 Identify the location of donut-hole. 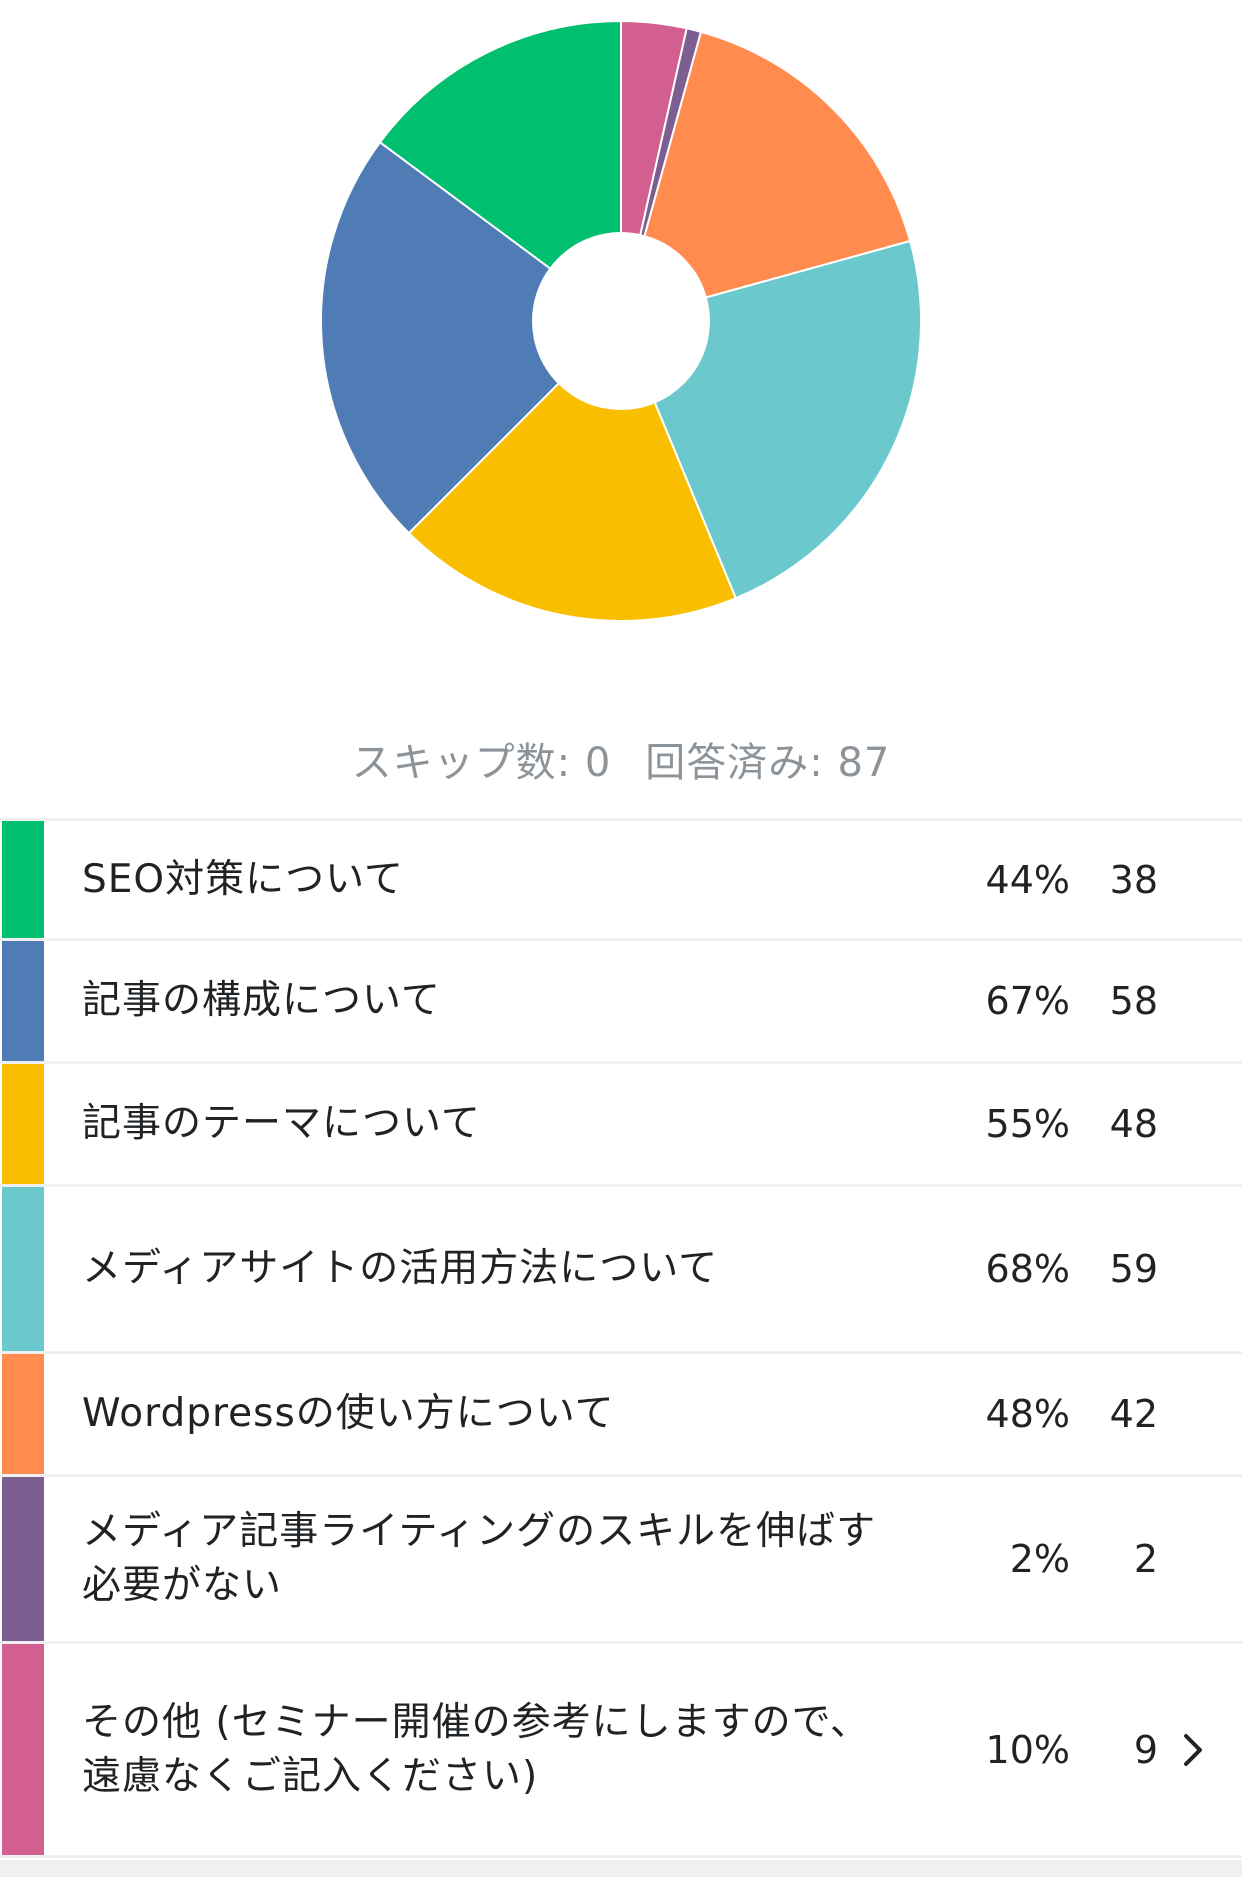
(621, 321).